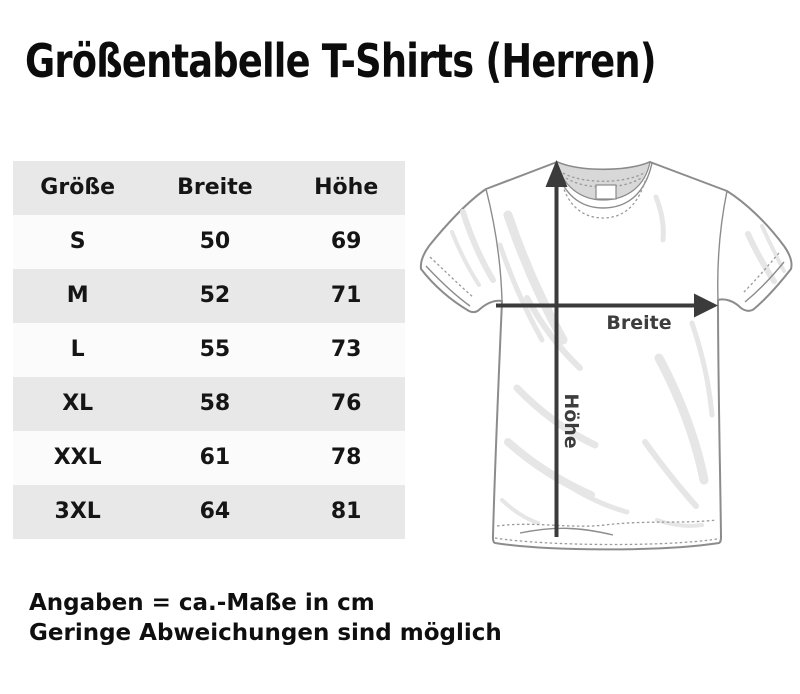 The height and width of the screenshot is (694, 800). I want to click on column-header-breite: Breite, so click(215, 187).